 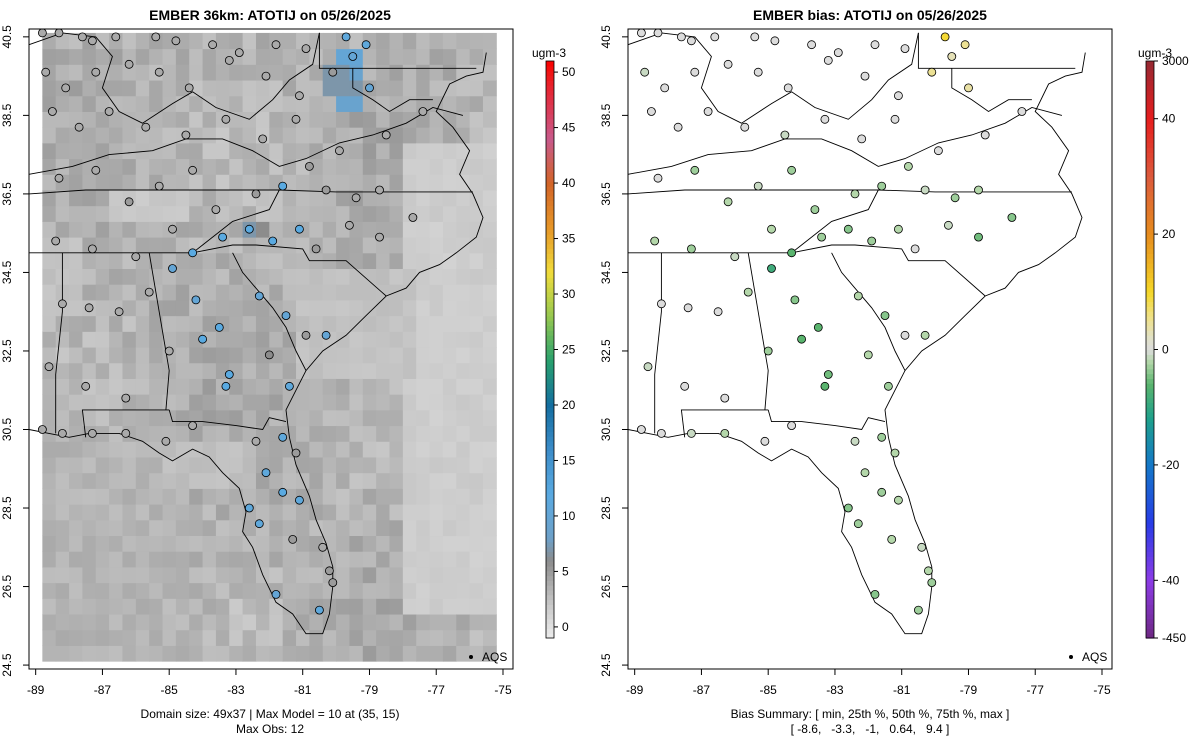 What do you see at coordinates (569, 72) in the screenshot?
I see `left-colorbar-tick-label: 50` at bounding box center [569, 72].